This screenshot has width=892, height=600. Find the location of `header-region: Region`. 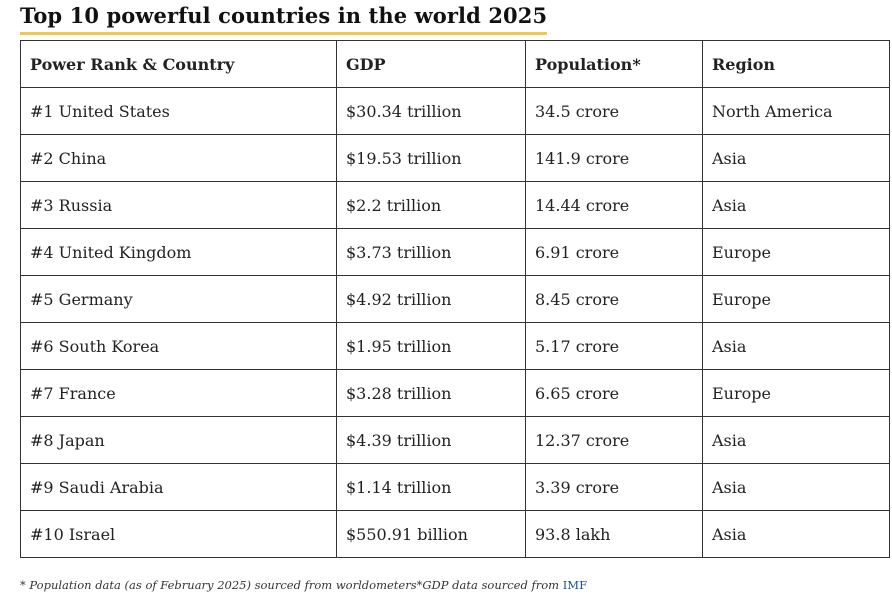

header-region: Region is located at coordinates (796, 64).